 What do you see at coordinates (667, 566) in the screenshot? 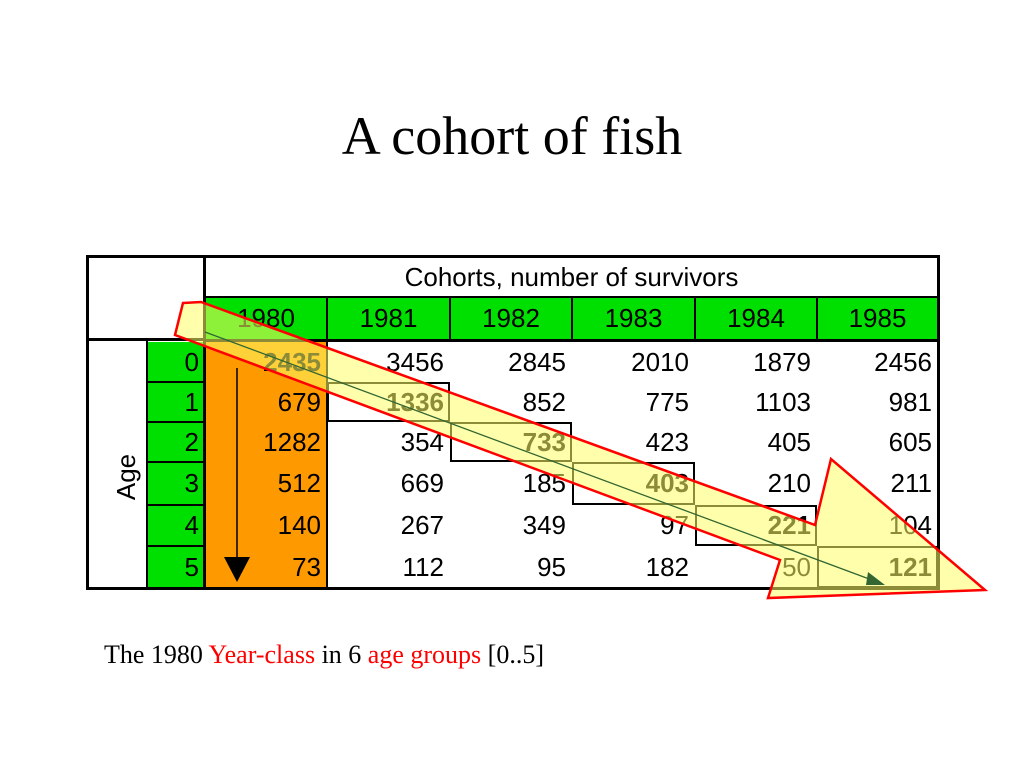
I see `survivor-cell-age5-1983: 182` at bounding box center [667, 566].